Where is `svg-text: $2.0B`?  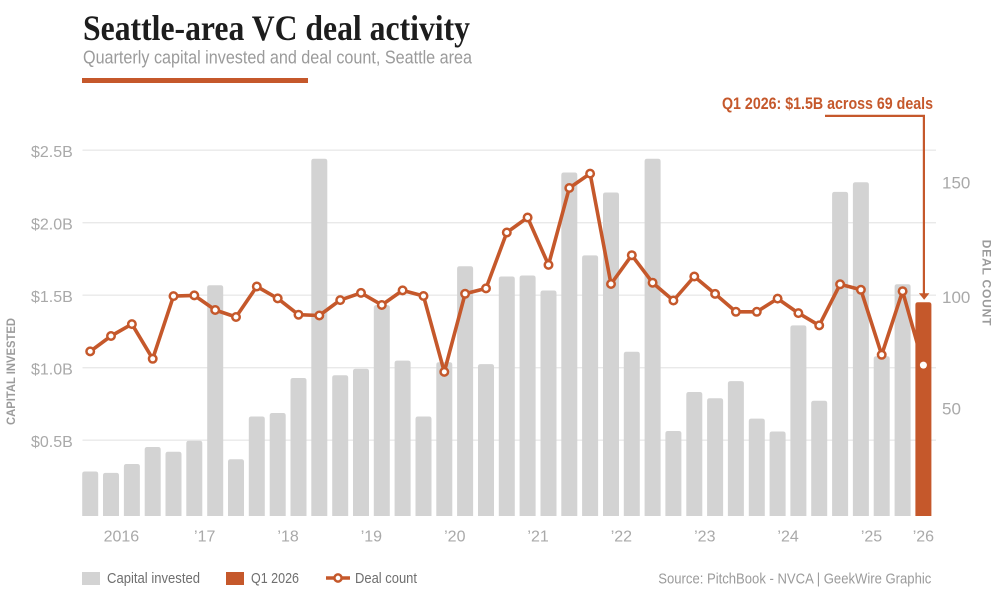
svg-text: $2.0B is located at coordinates (52, 224).